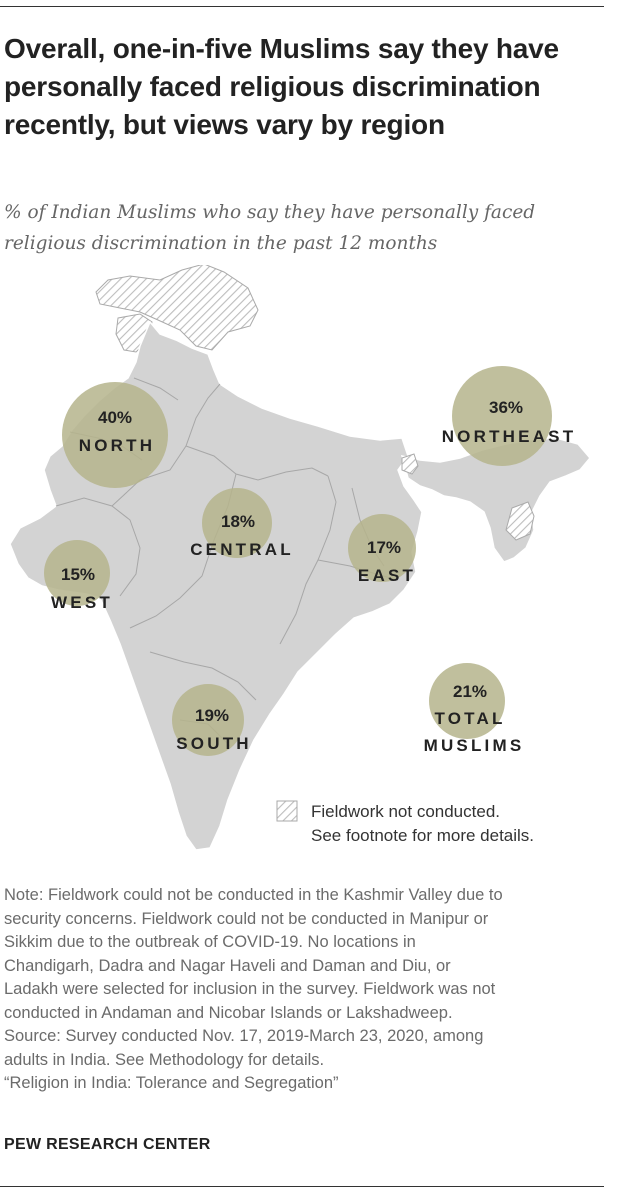 The image size is (640, 1196). I want to click on west-value: 15%, so click(78, 574).